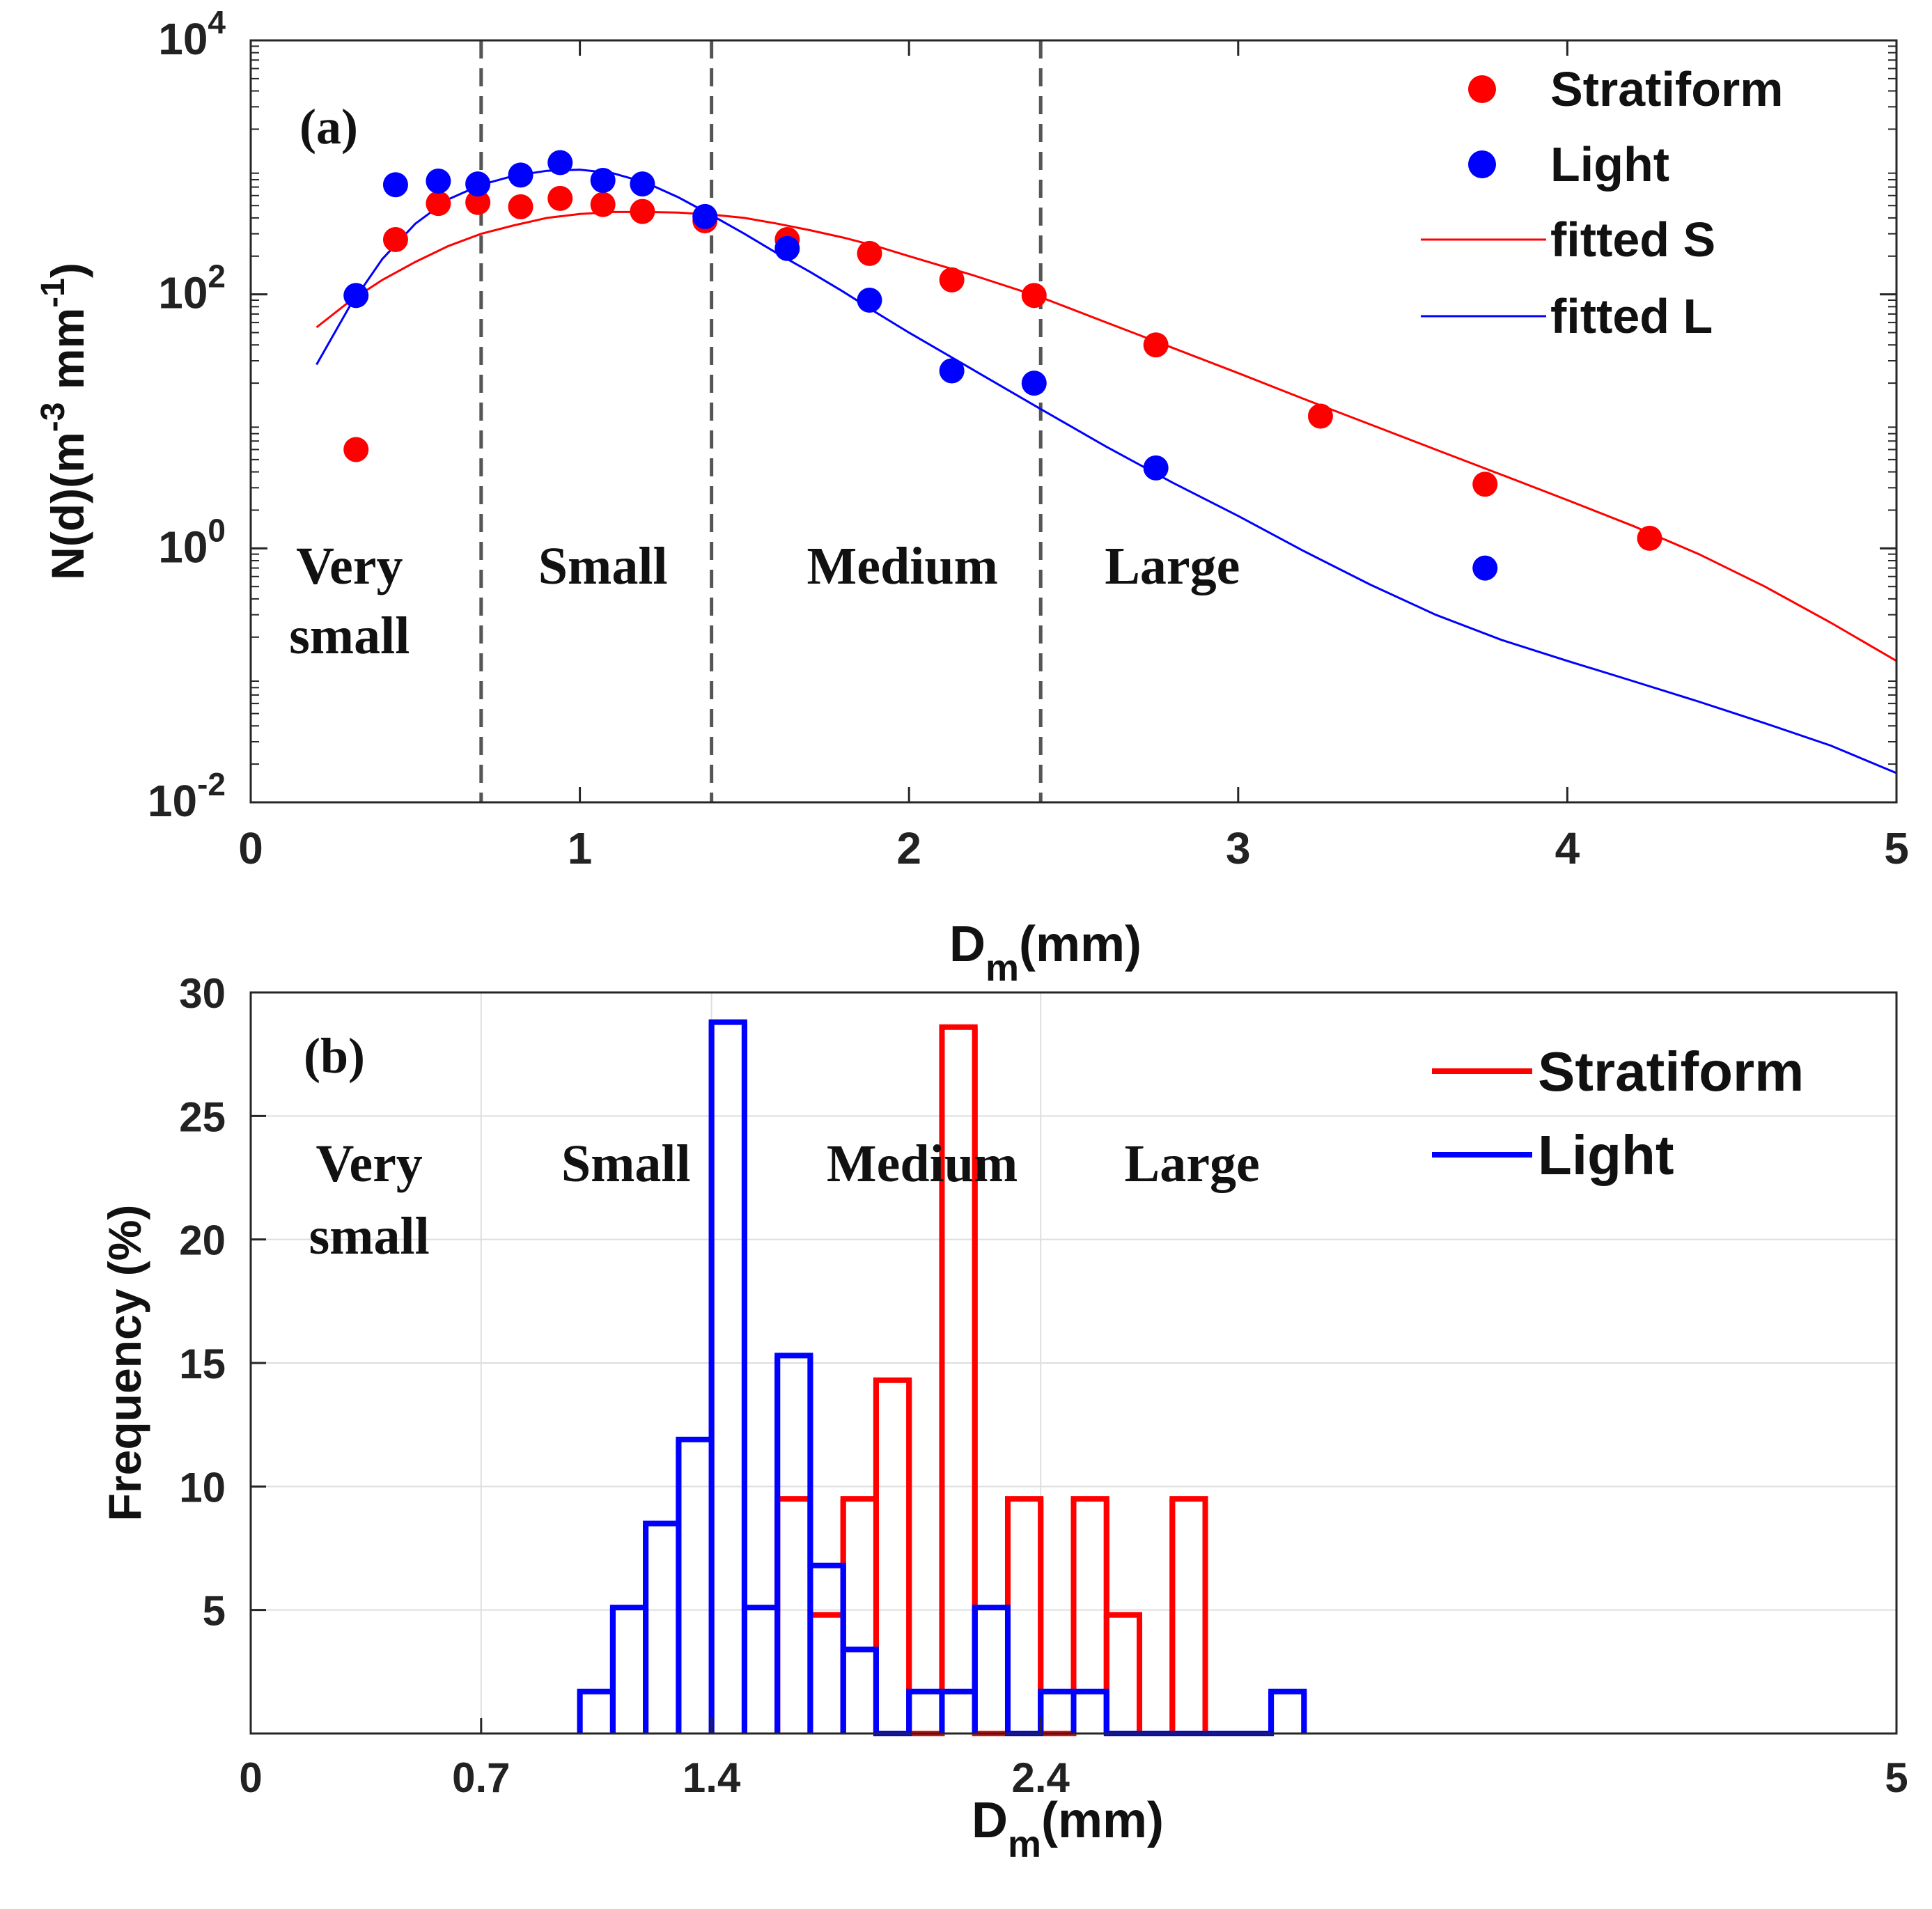 The width and height of the screenshot is (1932, 1909). I want to click on panel-a-y-axis-label: N(d)(m-3 mm-1), so click(64, 422).